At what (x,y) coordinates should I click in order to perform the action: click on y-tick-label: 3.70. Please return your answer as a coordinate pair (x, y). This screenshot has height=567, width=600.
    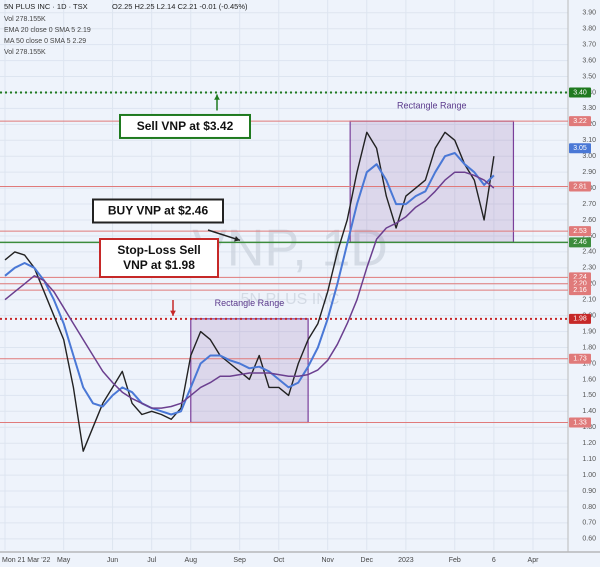
    Looking at the image, I should click on (589, 44).